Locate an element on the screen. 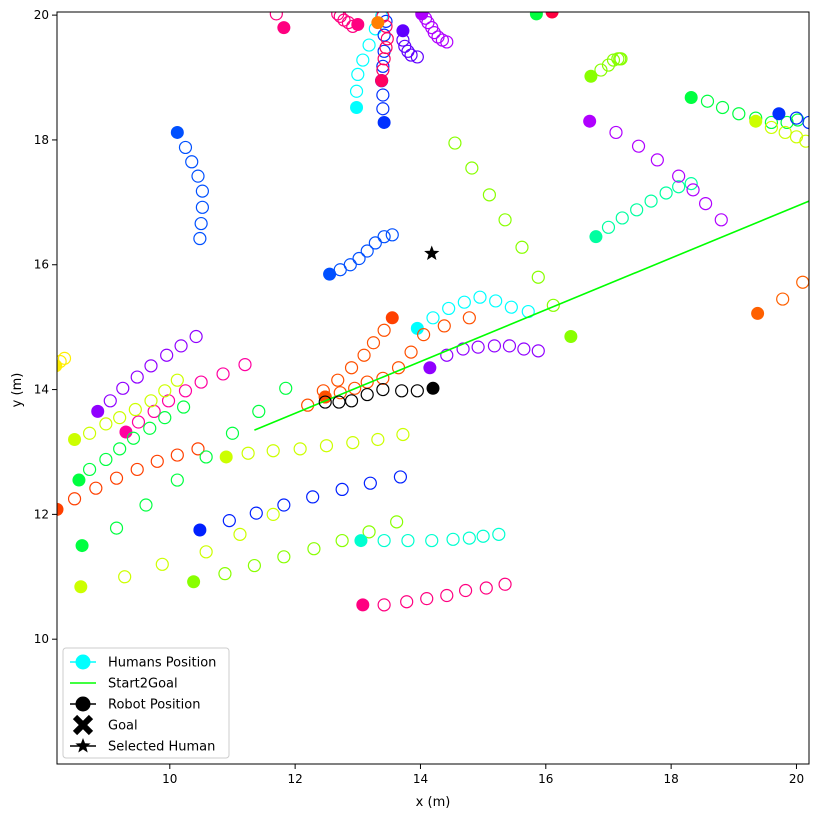  human-3-position is located at coordinates (378, 23).